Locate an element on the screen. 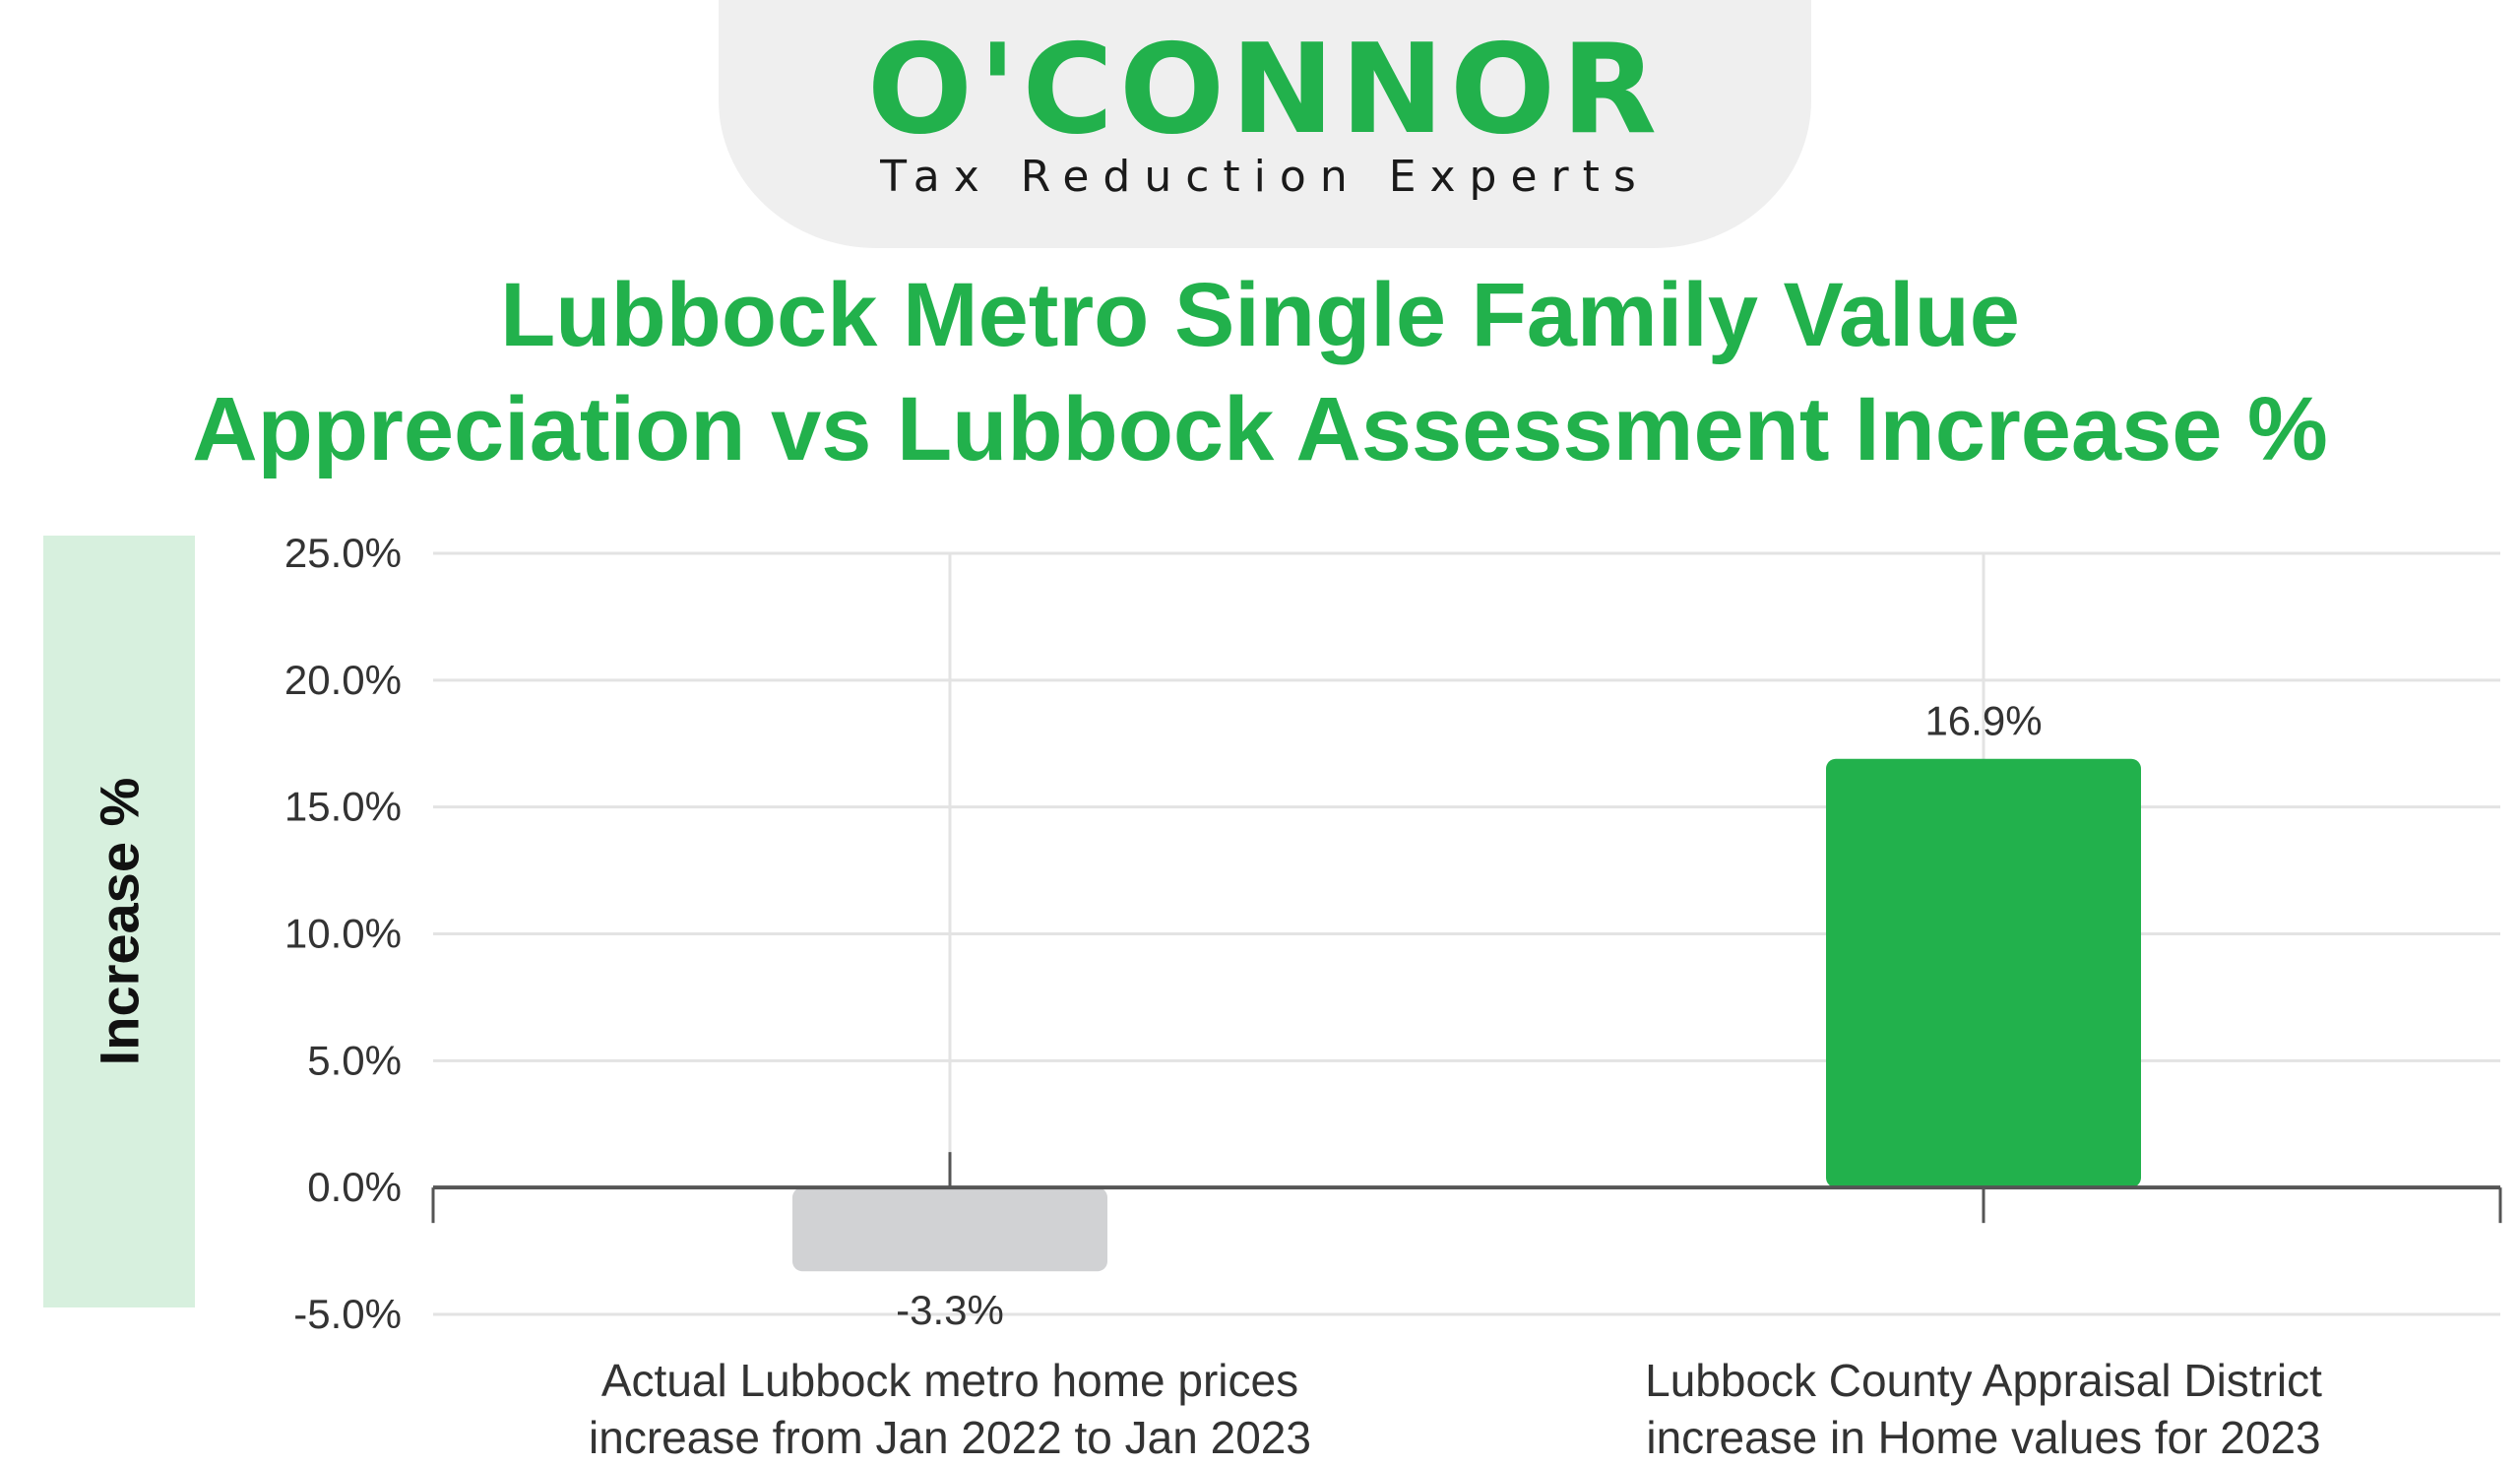 The width and height of the screenshot is (2520, 1466). y-tick-label: 5.0% is located at coordinates (354, 1060).